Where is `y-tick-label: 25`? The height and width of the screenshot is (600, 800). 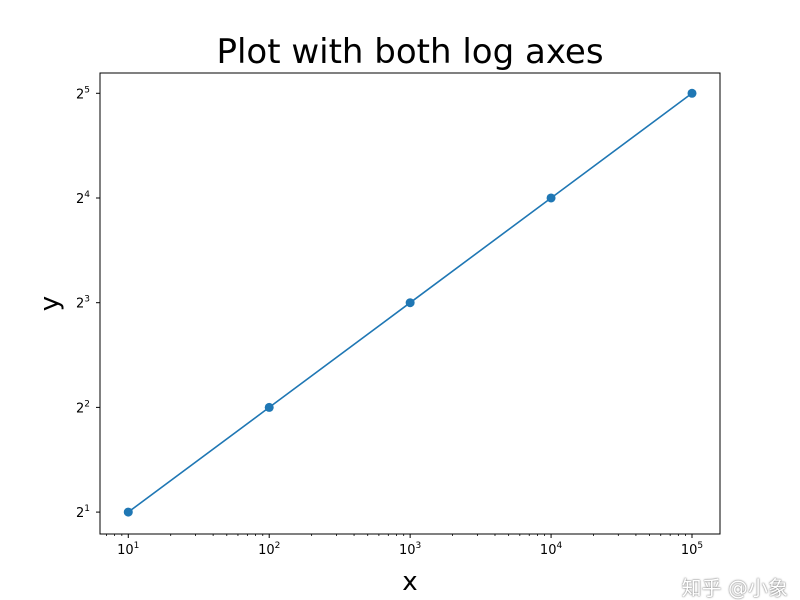 y-tick-label: 25 is located at coordinates (83, 93).